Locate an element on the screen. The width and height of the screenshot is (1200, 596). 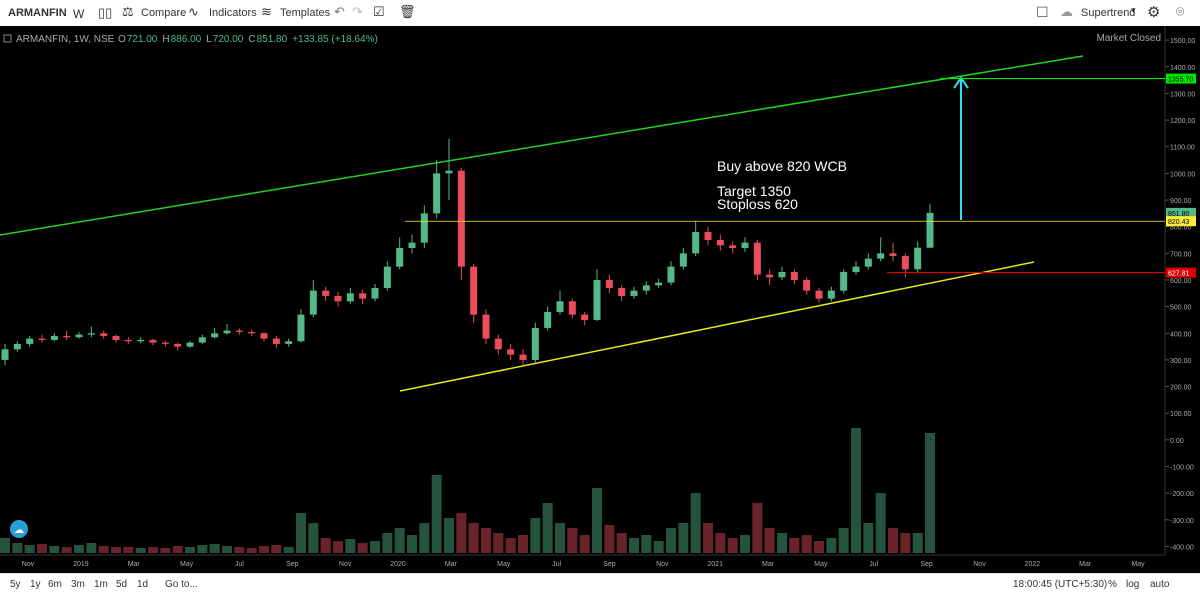
redo: ↷ is located at coordinates (357, 11).